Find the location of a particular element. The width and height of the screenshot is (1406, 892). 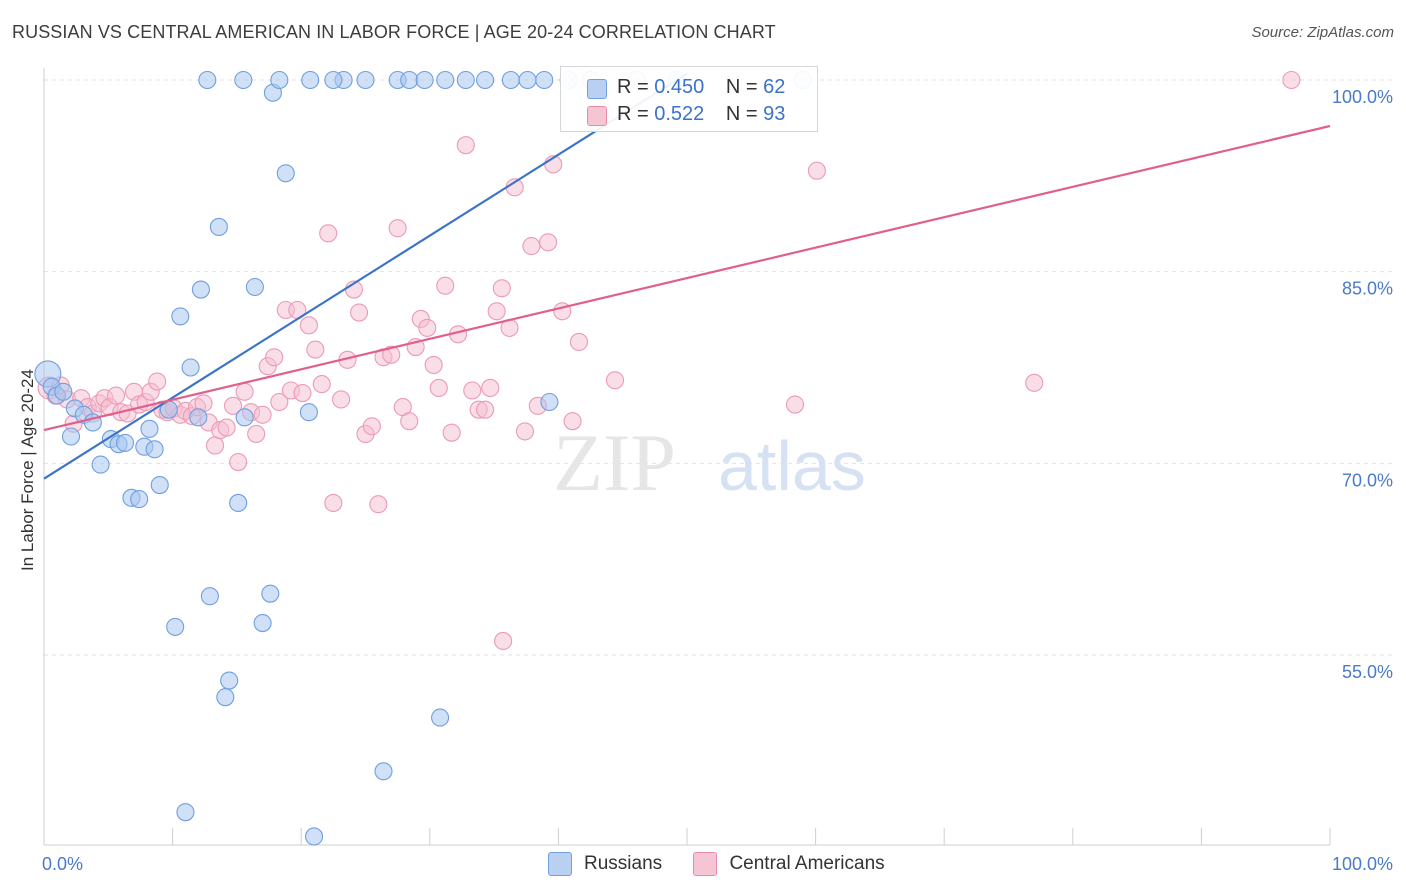

y-tick-label: 100.0% is located at coordinates (1362, 97).